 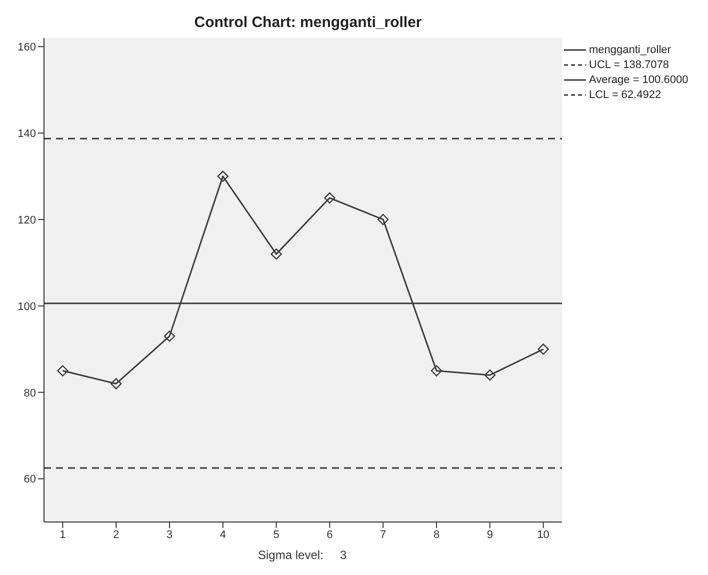 I want to click on legend-label: UCL = 138.7078, so click(x=629, y=64).